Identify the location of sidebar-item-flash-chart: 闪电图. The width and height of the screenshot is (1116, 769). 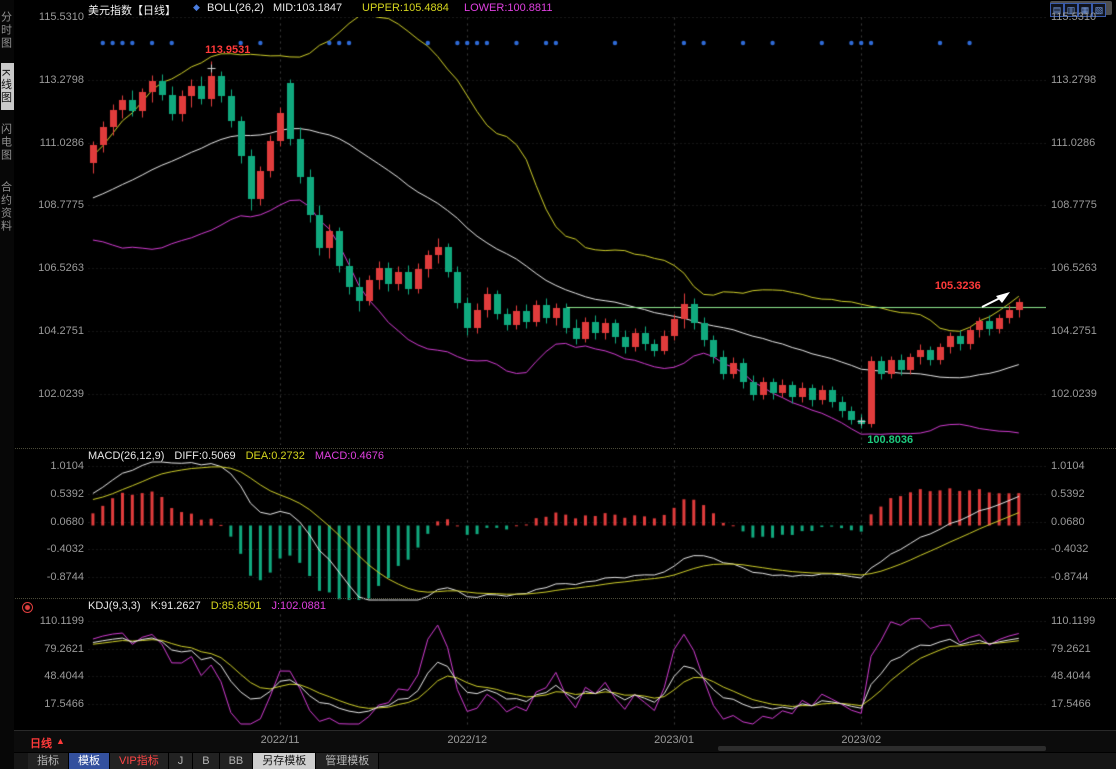
(6, 143).